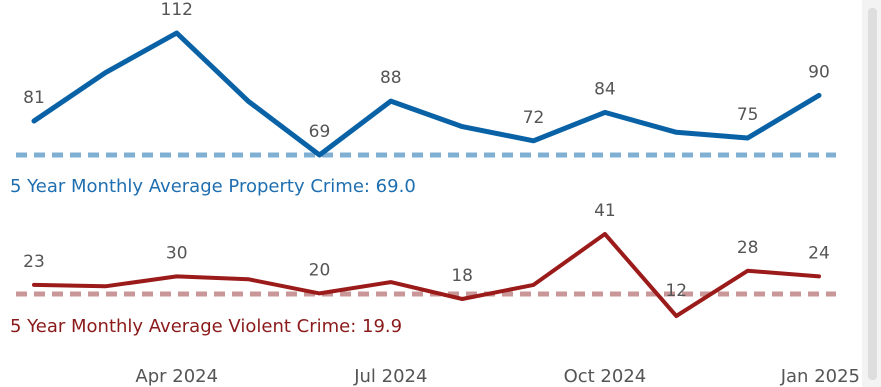  Describe the element at coordinates (748, 115) in the screenshot. I see `property-data-label: 75` at that location.